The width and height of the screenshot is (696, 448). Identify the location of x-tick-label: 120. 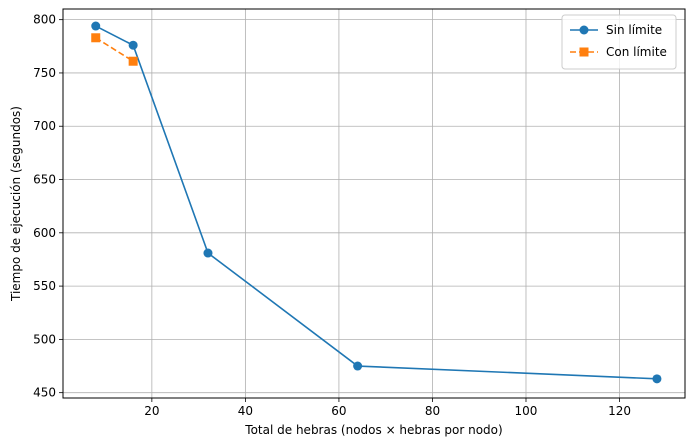
(619, 411).